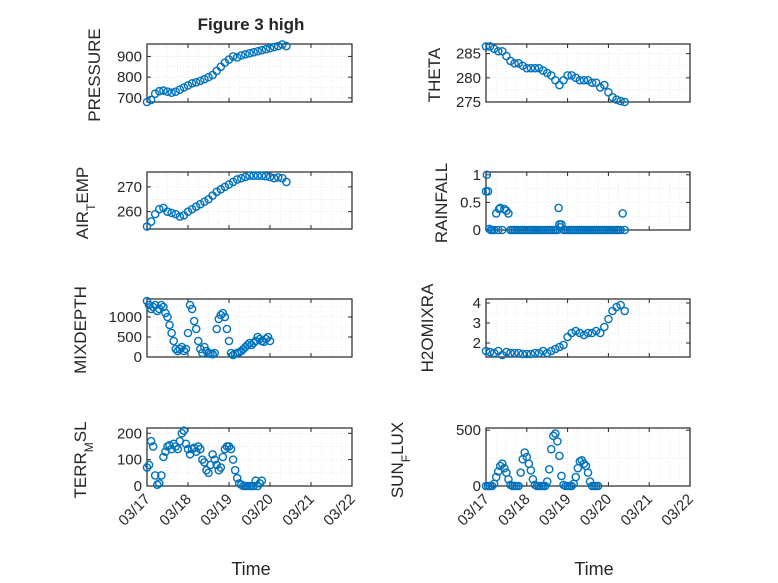 This screenshot has width=778, height=583. What do you see at coordinates (477, 323) in the screenshot?
I see `y-tick-label-h2omixra: 3` at bounding box center [477, 323].